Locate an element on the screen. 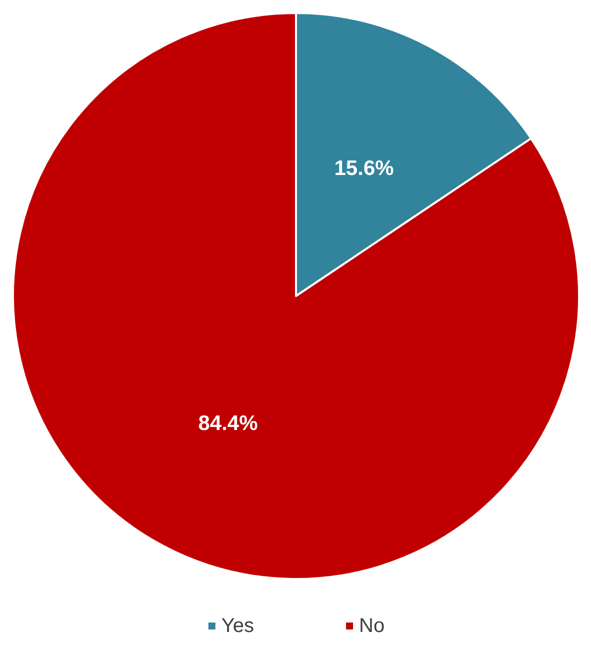 The image size is (591, 655). data-label: 15.6% is located at coordinates (364, 168).